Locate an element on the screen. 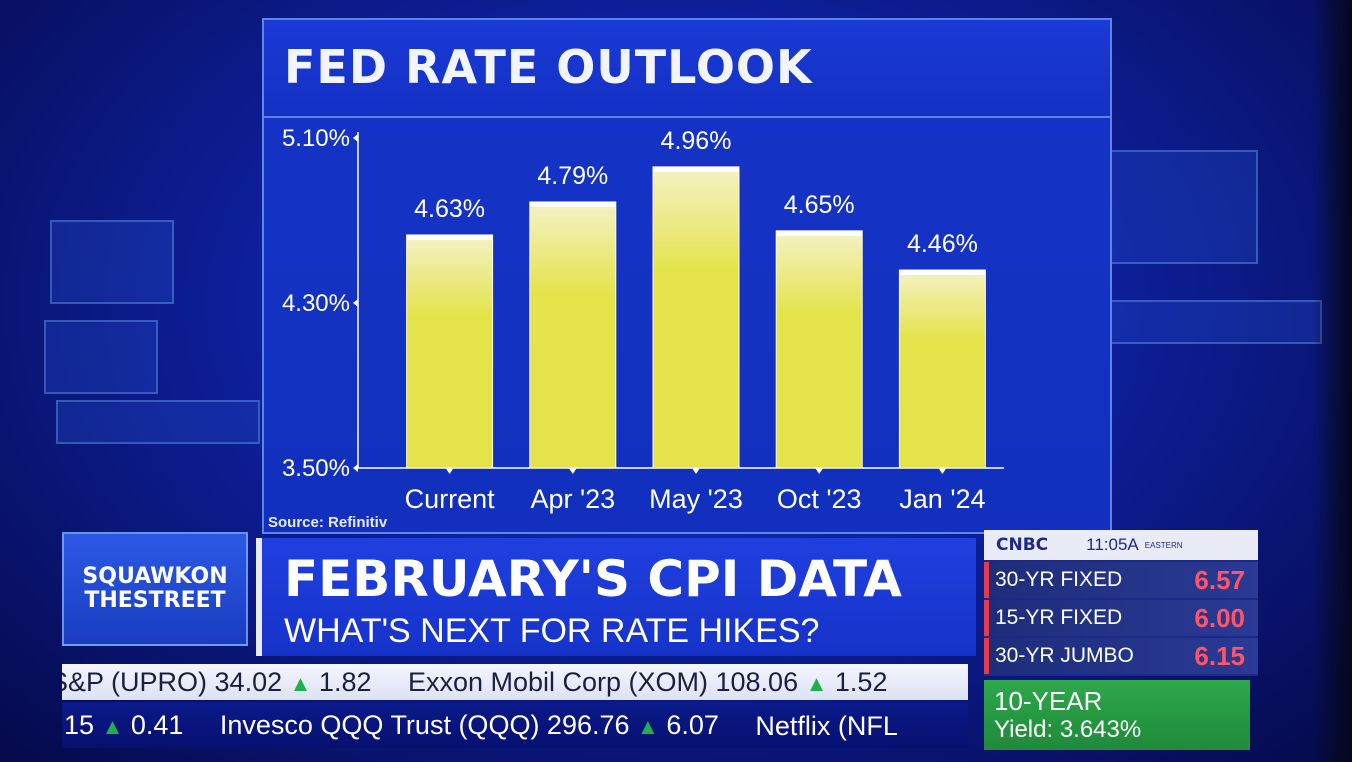 The width and height of the screenshot is (1352, 762). network-logo: CNBC is located at coordinates (1022, 545).